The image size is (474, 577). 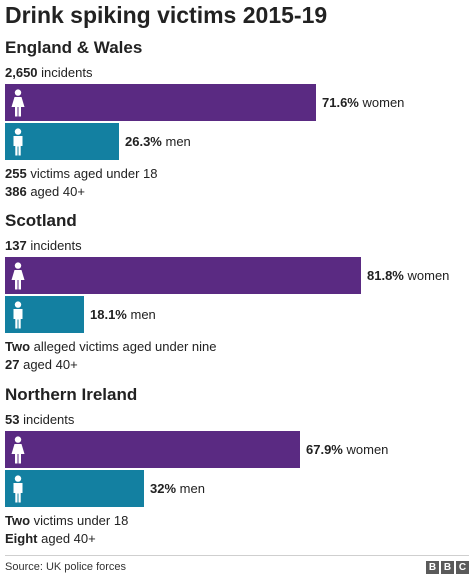 I want to click on data-label-value: 67.9%, so click(x=324, y=449).